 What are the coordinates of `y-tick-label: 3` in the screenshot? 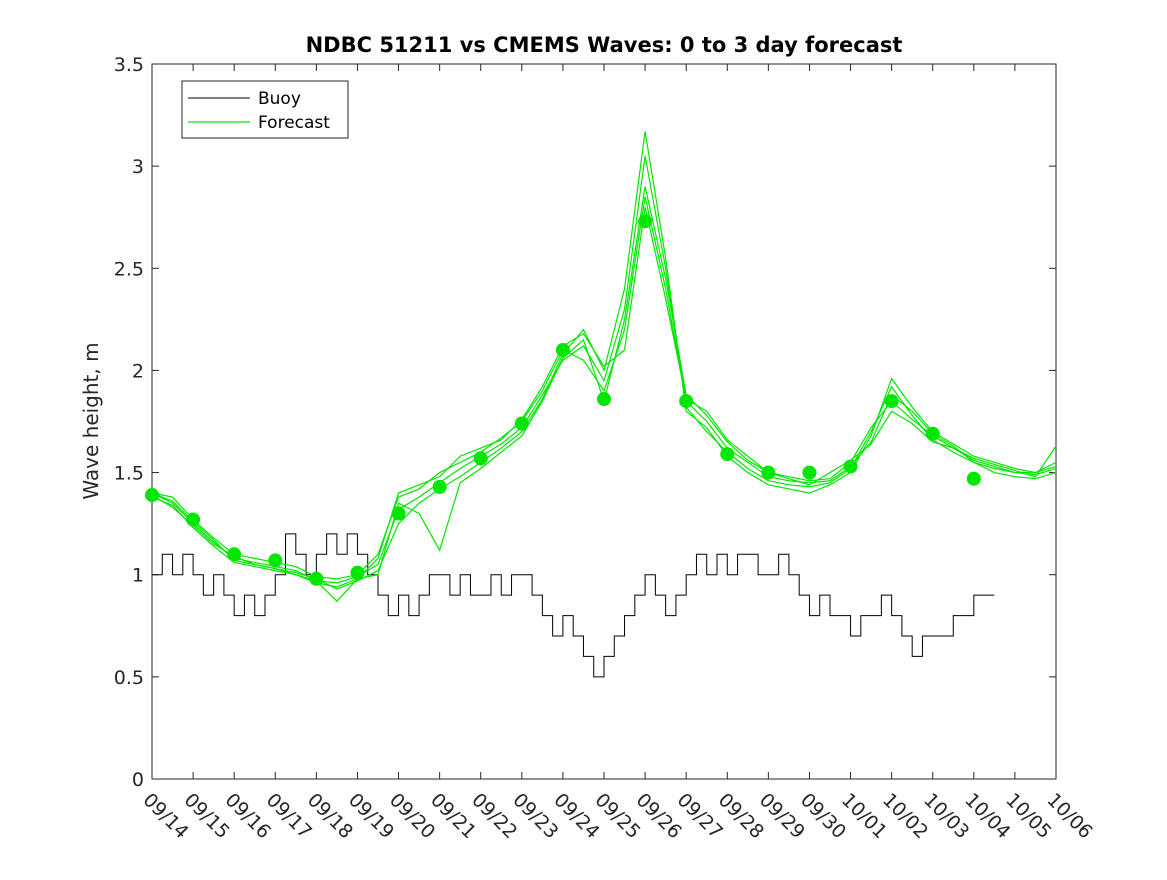 It's located at (138, 167).